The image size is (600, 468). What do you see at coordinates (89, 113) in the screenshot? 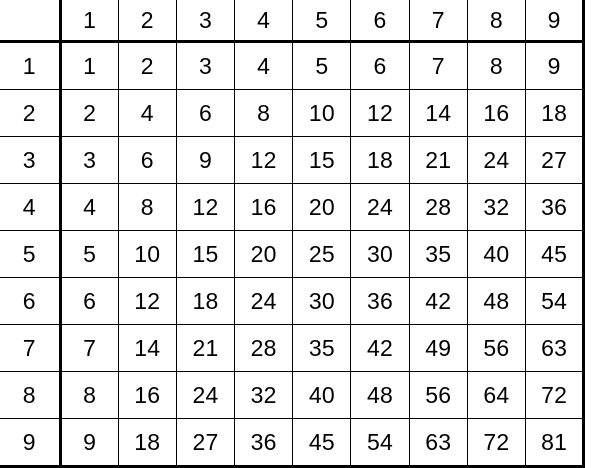
I see `cell-2x1: 2` at bounding box center [89, 113].